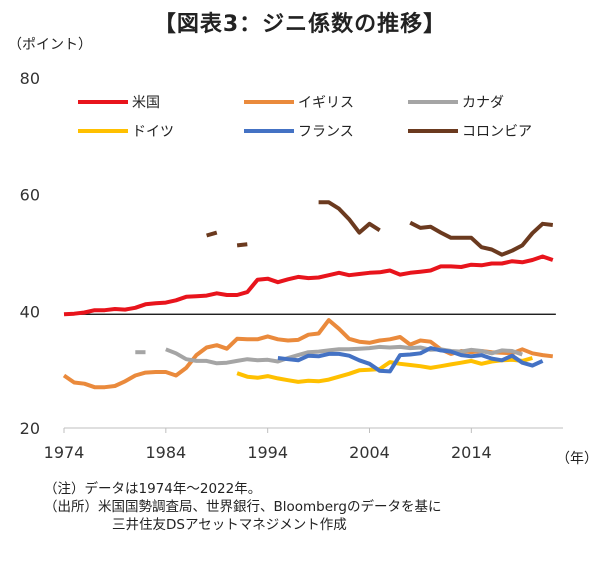 This screenshot has height=562, width=600. Describe the element at coordinates (153, 132) in the screenshot. I see `legend-label: ドイツ` at that location.